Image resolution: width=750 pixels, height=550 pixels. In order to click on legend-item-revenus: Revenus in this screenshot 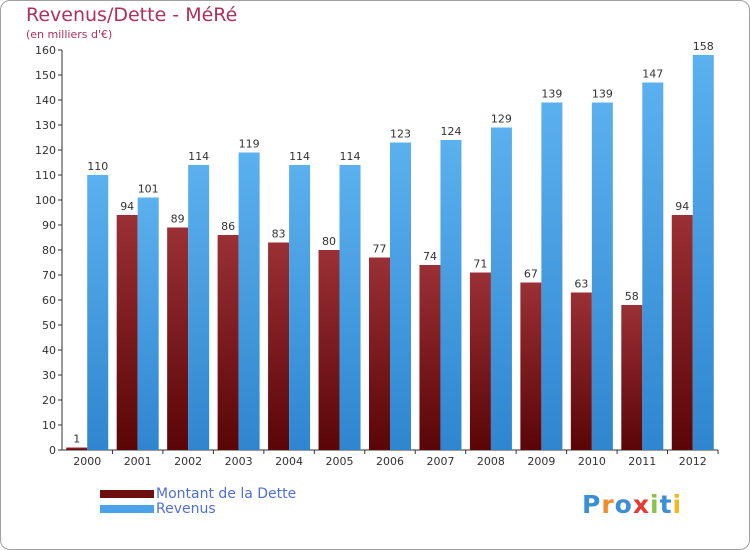, I will do `click(198, 508)`.